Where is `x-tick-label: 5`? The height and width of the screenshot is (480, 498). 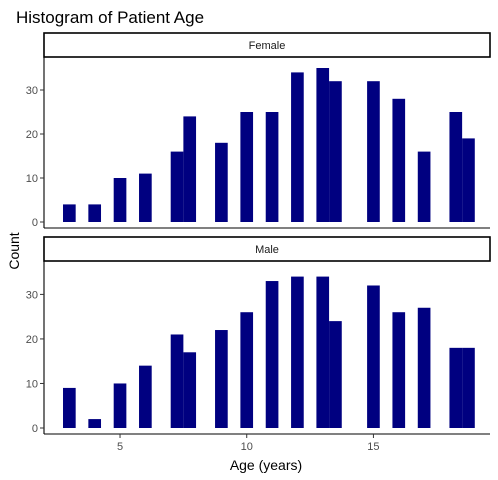
x-tick-label: 5 is located at coordinates (120, 447).